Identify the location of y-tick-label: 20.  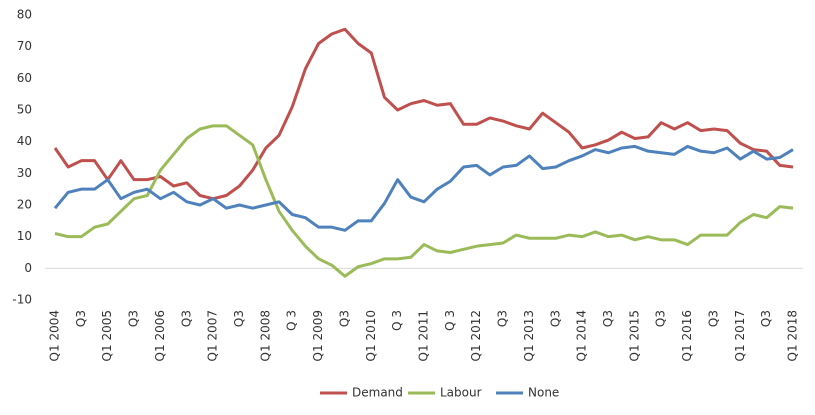
(24, 205).